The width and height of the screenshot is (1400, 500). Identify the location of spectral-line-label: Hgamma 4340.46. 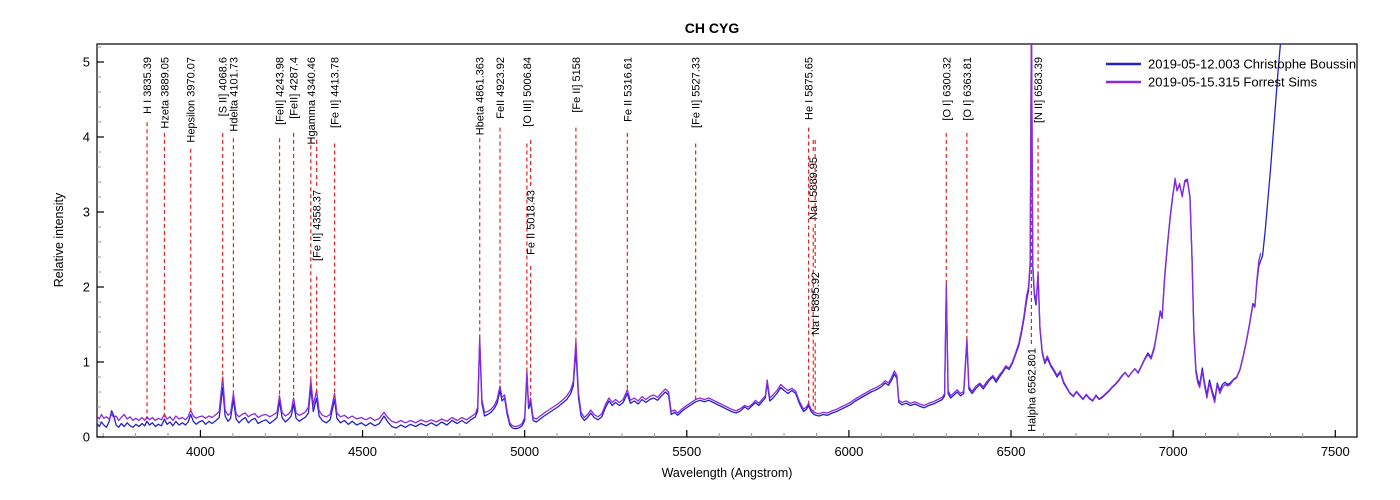
(312, 100).